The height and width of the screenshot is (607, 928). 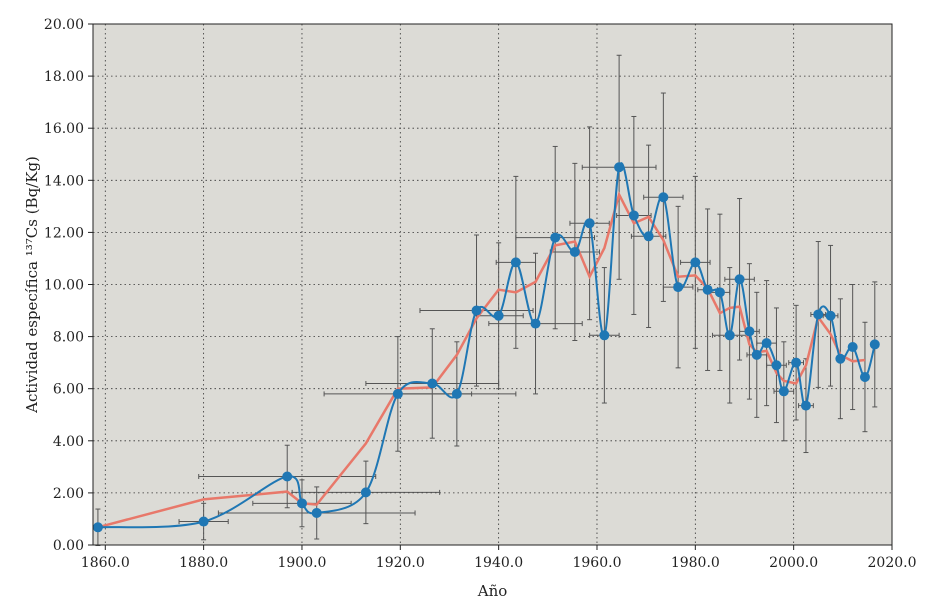 What do you see at coordinates (793, 563) in the screenshot?
I see `x-tick-label: 2000.0` at bounding box center [793, 563].